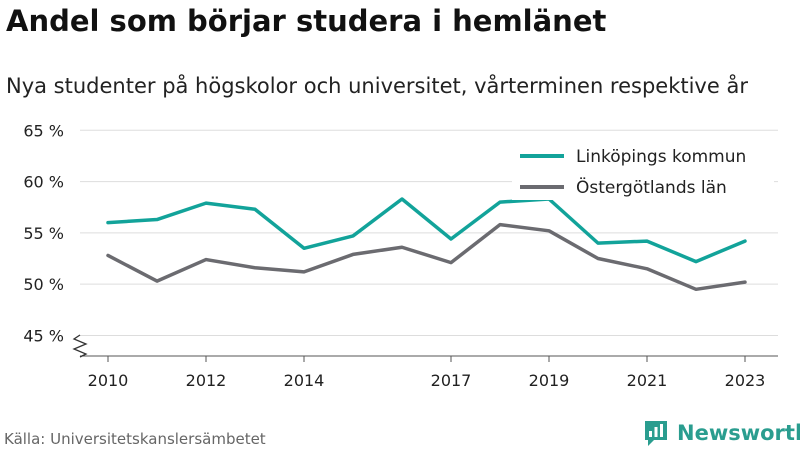 The image size is (800, 450). Describe the element at coordinates (43, 284) in the screenshot. I see `y-tick-label: 50 %` at that location.